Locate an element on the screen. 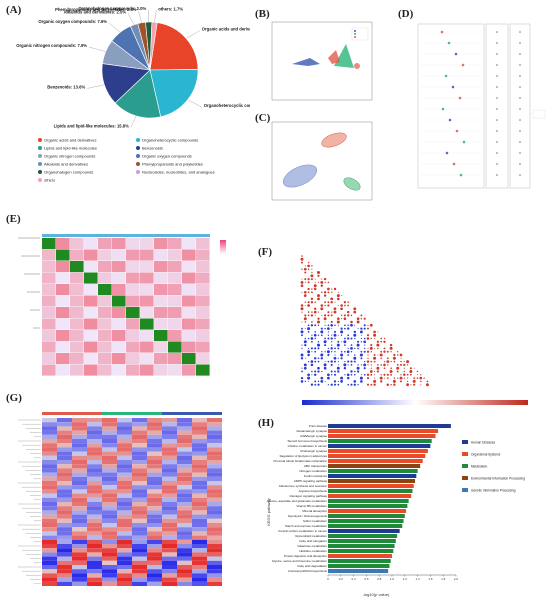  panel-b is located at coordinates (319, 61).